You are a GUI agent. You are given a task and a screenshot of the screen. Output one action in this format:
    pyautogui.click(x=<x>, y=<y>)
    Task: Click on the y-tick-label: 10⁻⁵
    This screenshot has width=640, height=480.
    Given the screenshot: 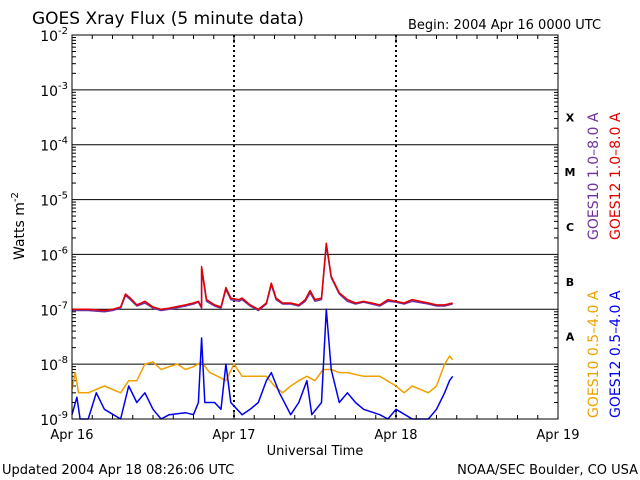 What is the action you would take?
    pyautogui.click(x=54, y=200)
    